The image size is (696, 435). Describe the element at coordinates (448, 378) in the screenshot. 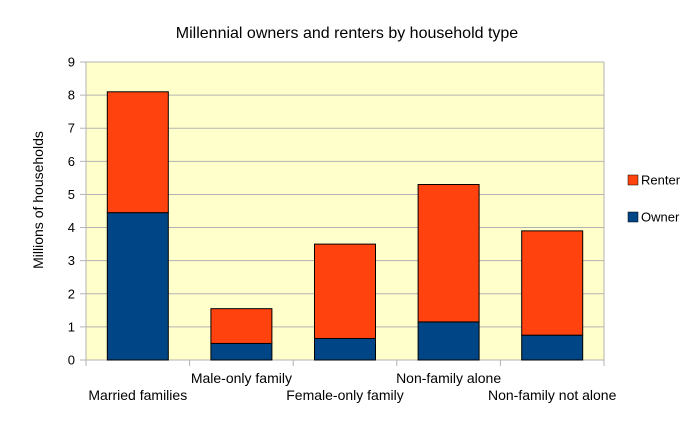

I see `category-label: Non-family alone` at that location.